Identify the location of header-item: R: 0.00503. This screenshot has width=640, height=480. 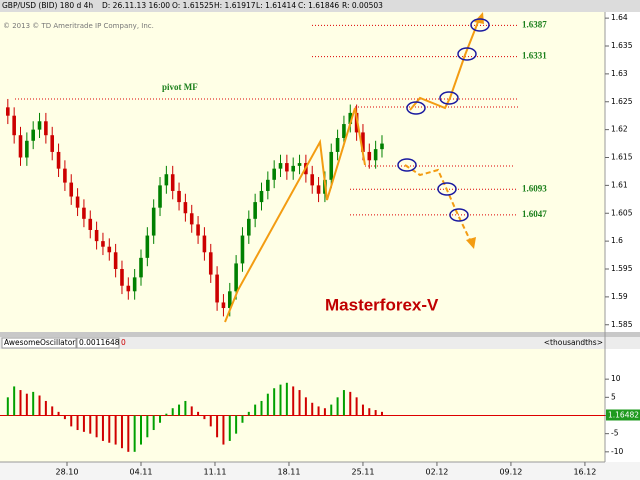
(362, 5).